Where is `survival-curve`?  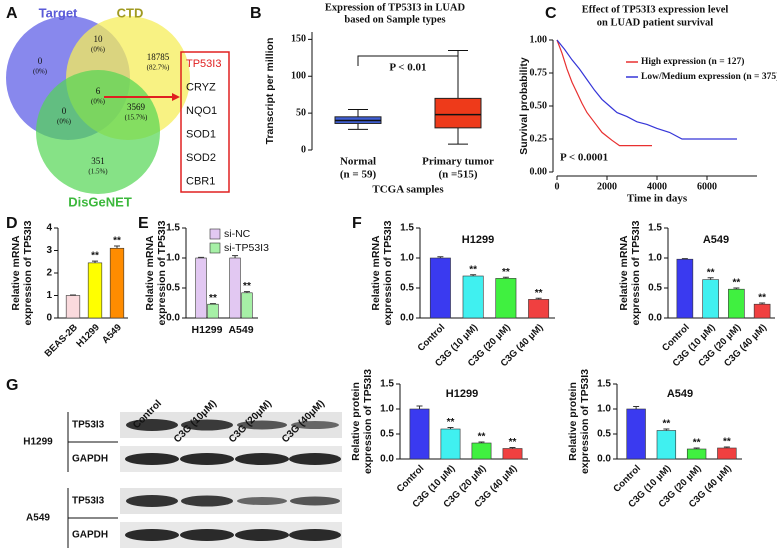
survival-curve is located at coordinates (647, 89).